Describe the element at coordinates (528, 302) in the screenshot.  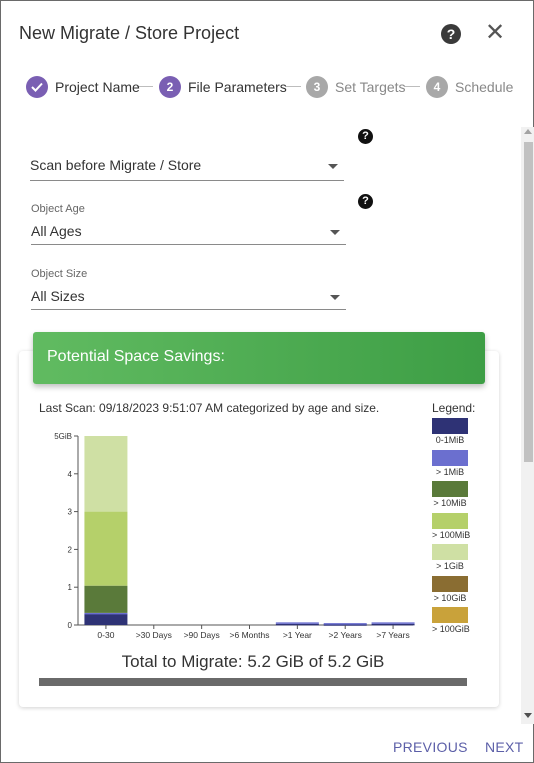
I see `scroll-thumb` at that location.